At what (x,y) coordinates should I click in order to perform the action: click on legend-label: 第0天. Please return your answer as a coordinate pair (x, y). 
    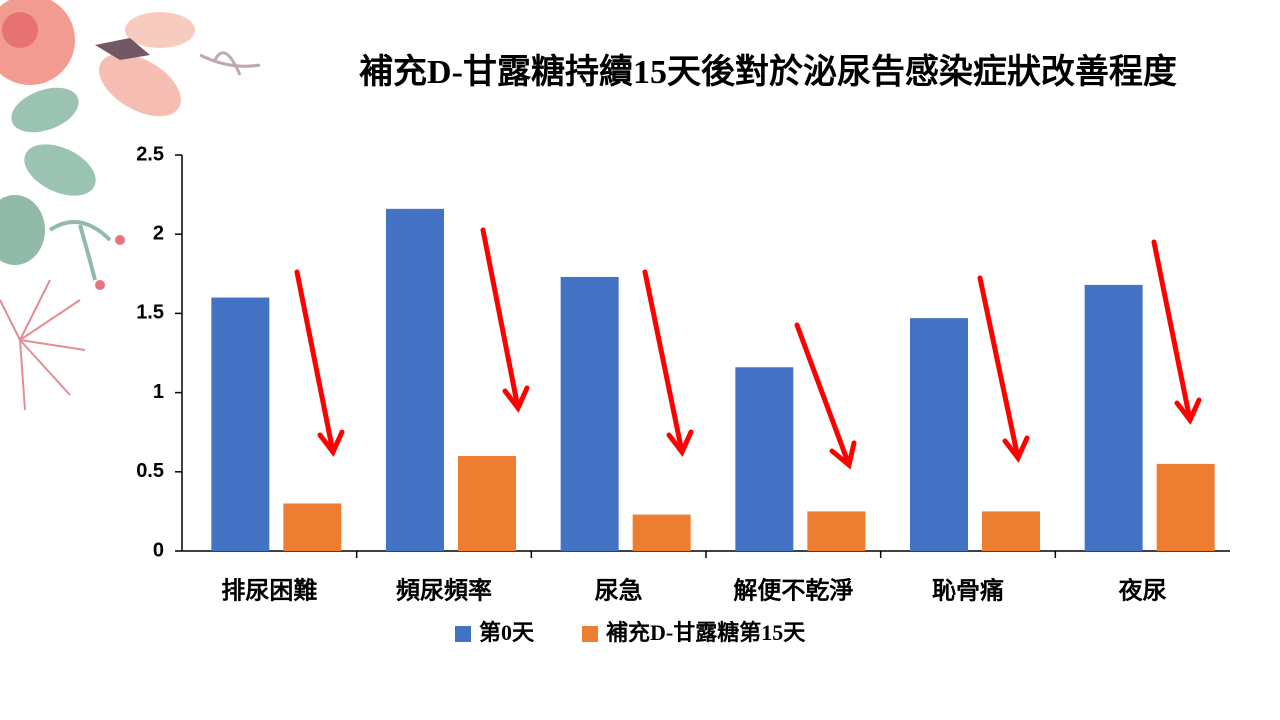
    Looking at the image, I should click on (507, 632).